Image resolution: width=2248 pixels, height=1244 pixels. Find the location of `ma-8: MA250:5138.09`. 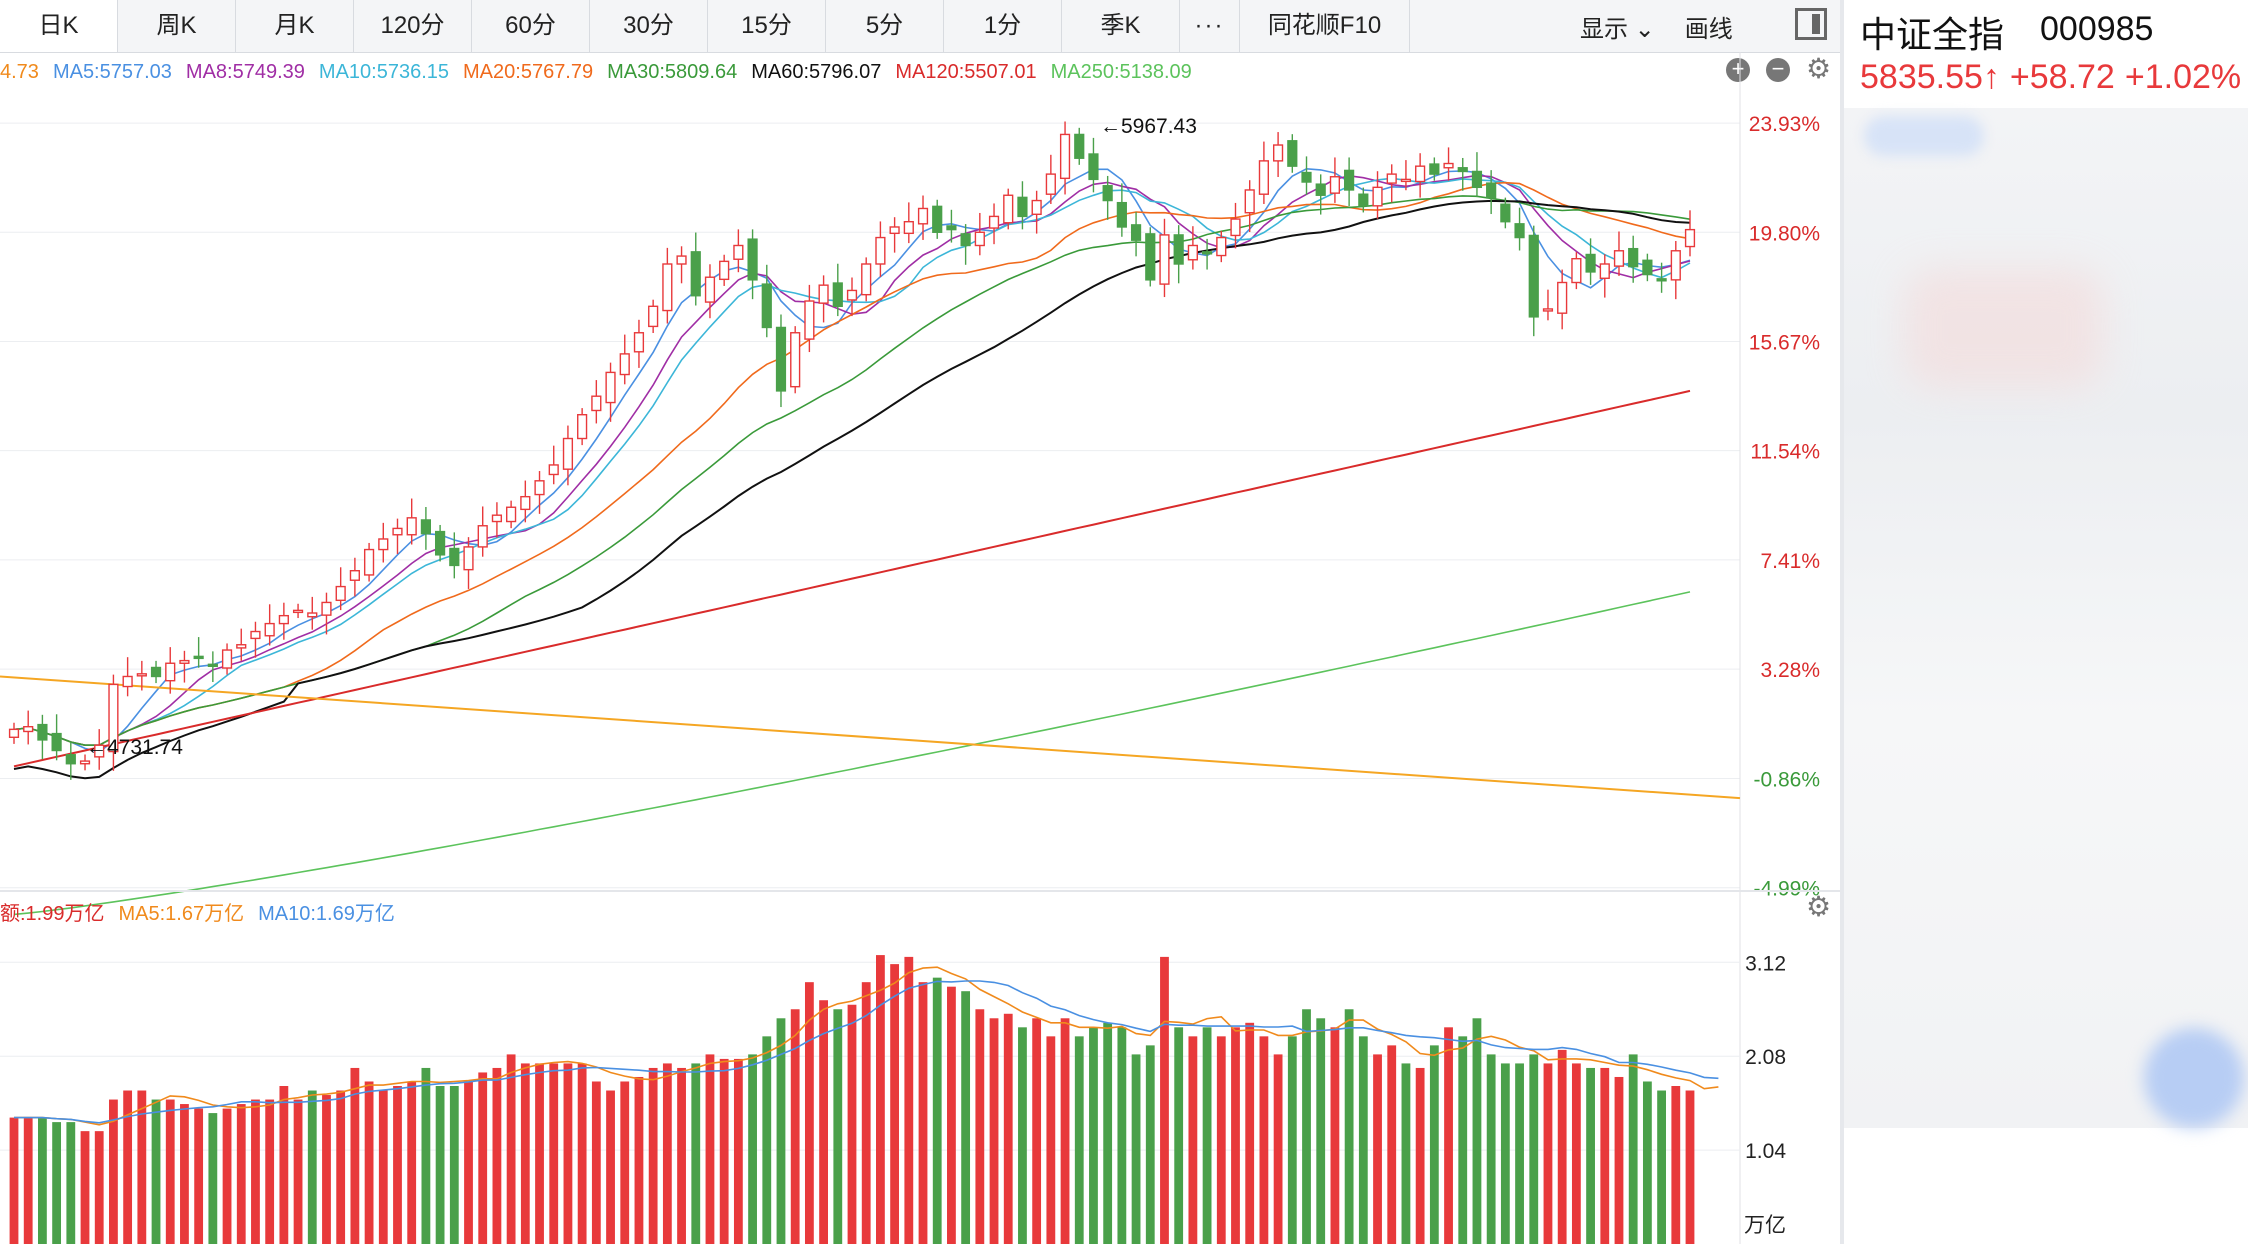

ma-8: MA250:5138.09 is located at coordinates (1121, 71).